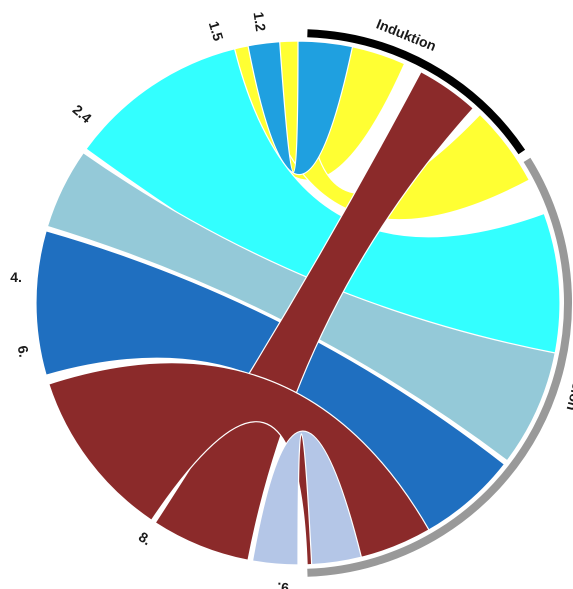  Describe the element at coordinates (283, 584) in the screenshot. I see `group-label-g9: 9.` at that location.